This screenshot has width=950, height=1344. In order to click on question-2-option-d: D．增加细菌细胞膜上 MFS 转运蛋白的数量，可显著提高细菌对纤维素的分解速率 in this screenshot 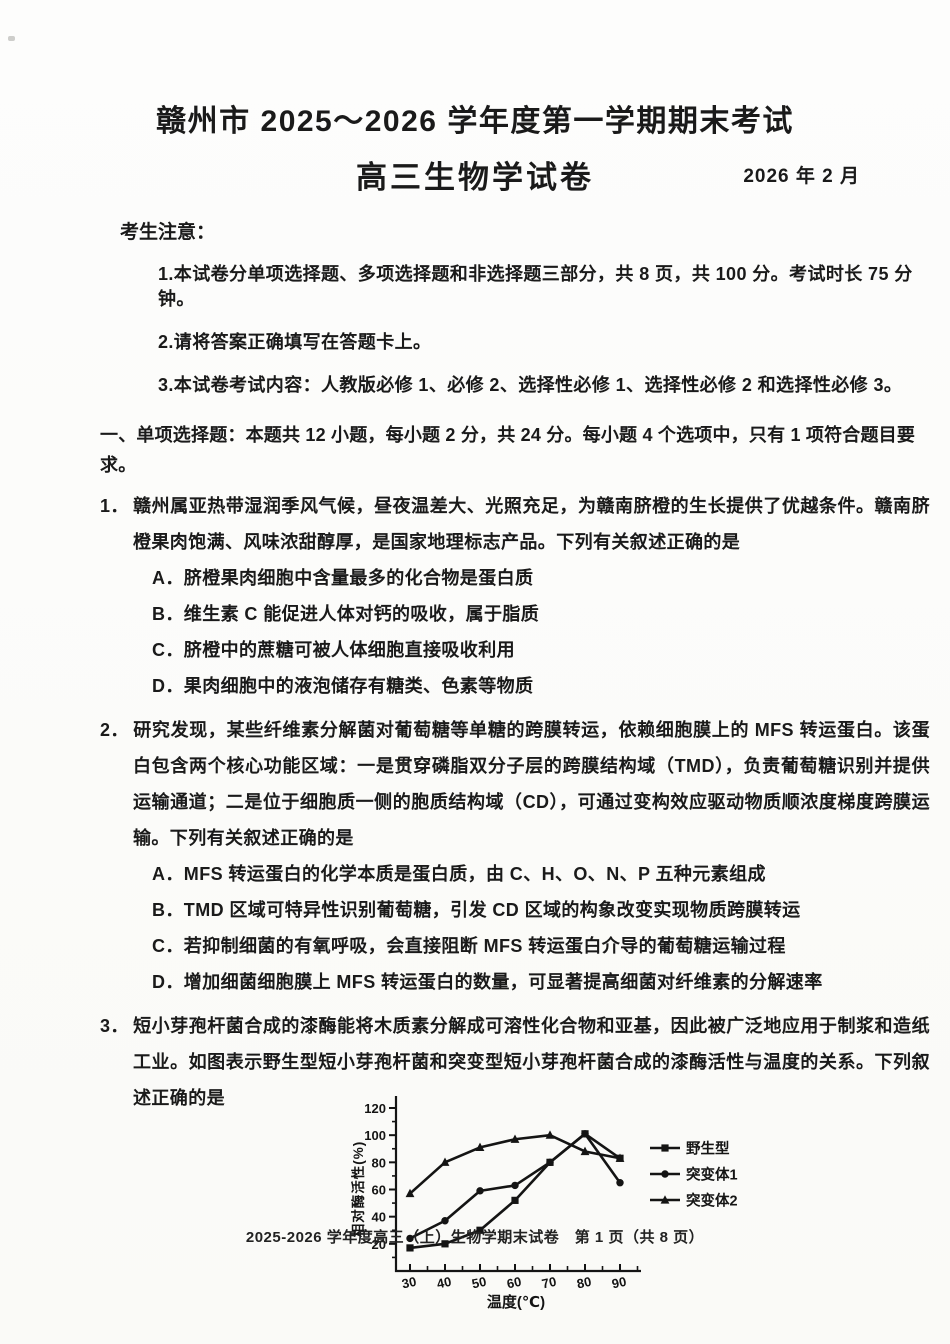, I will do `click(487, 982)`.